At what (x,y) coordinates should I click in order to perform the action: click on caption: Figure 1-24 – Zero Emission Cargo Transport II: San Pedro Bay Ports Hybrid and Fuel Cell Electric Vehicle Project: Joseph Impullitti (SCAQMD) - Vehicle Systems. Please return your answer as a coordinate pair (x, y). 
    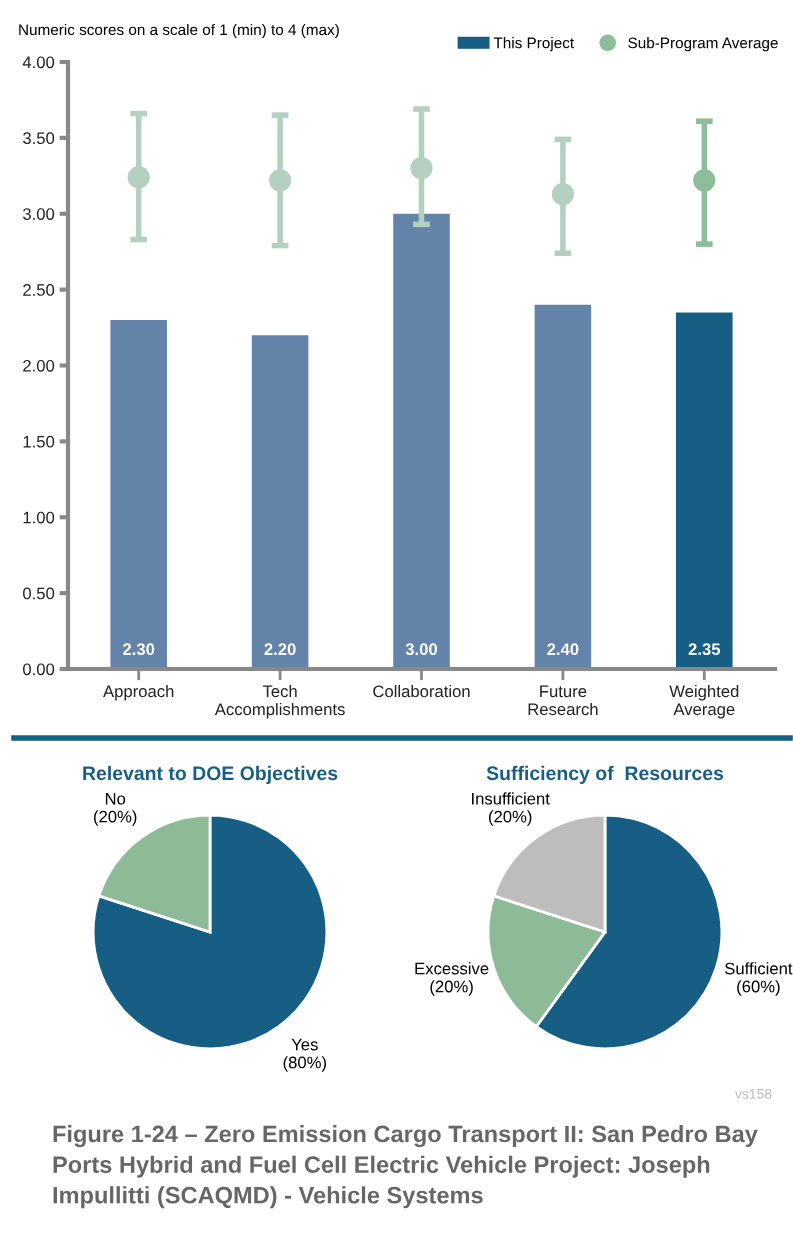
    Looking at the image, I should click on (405, 1167).